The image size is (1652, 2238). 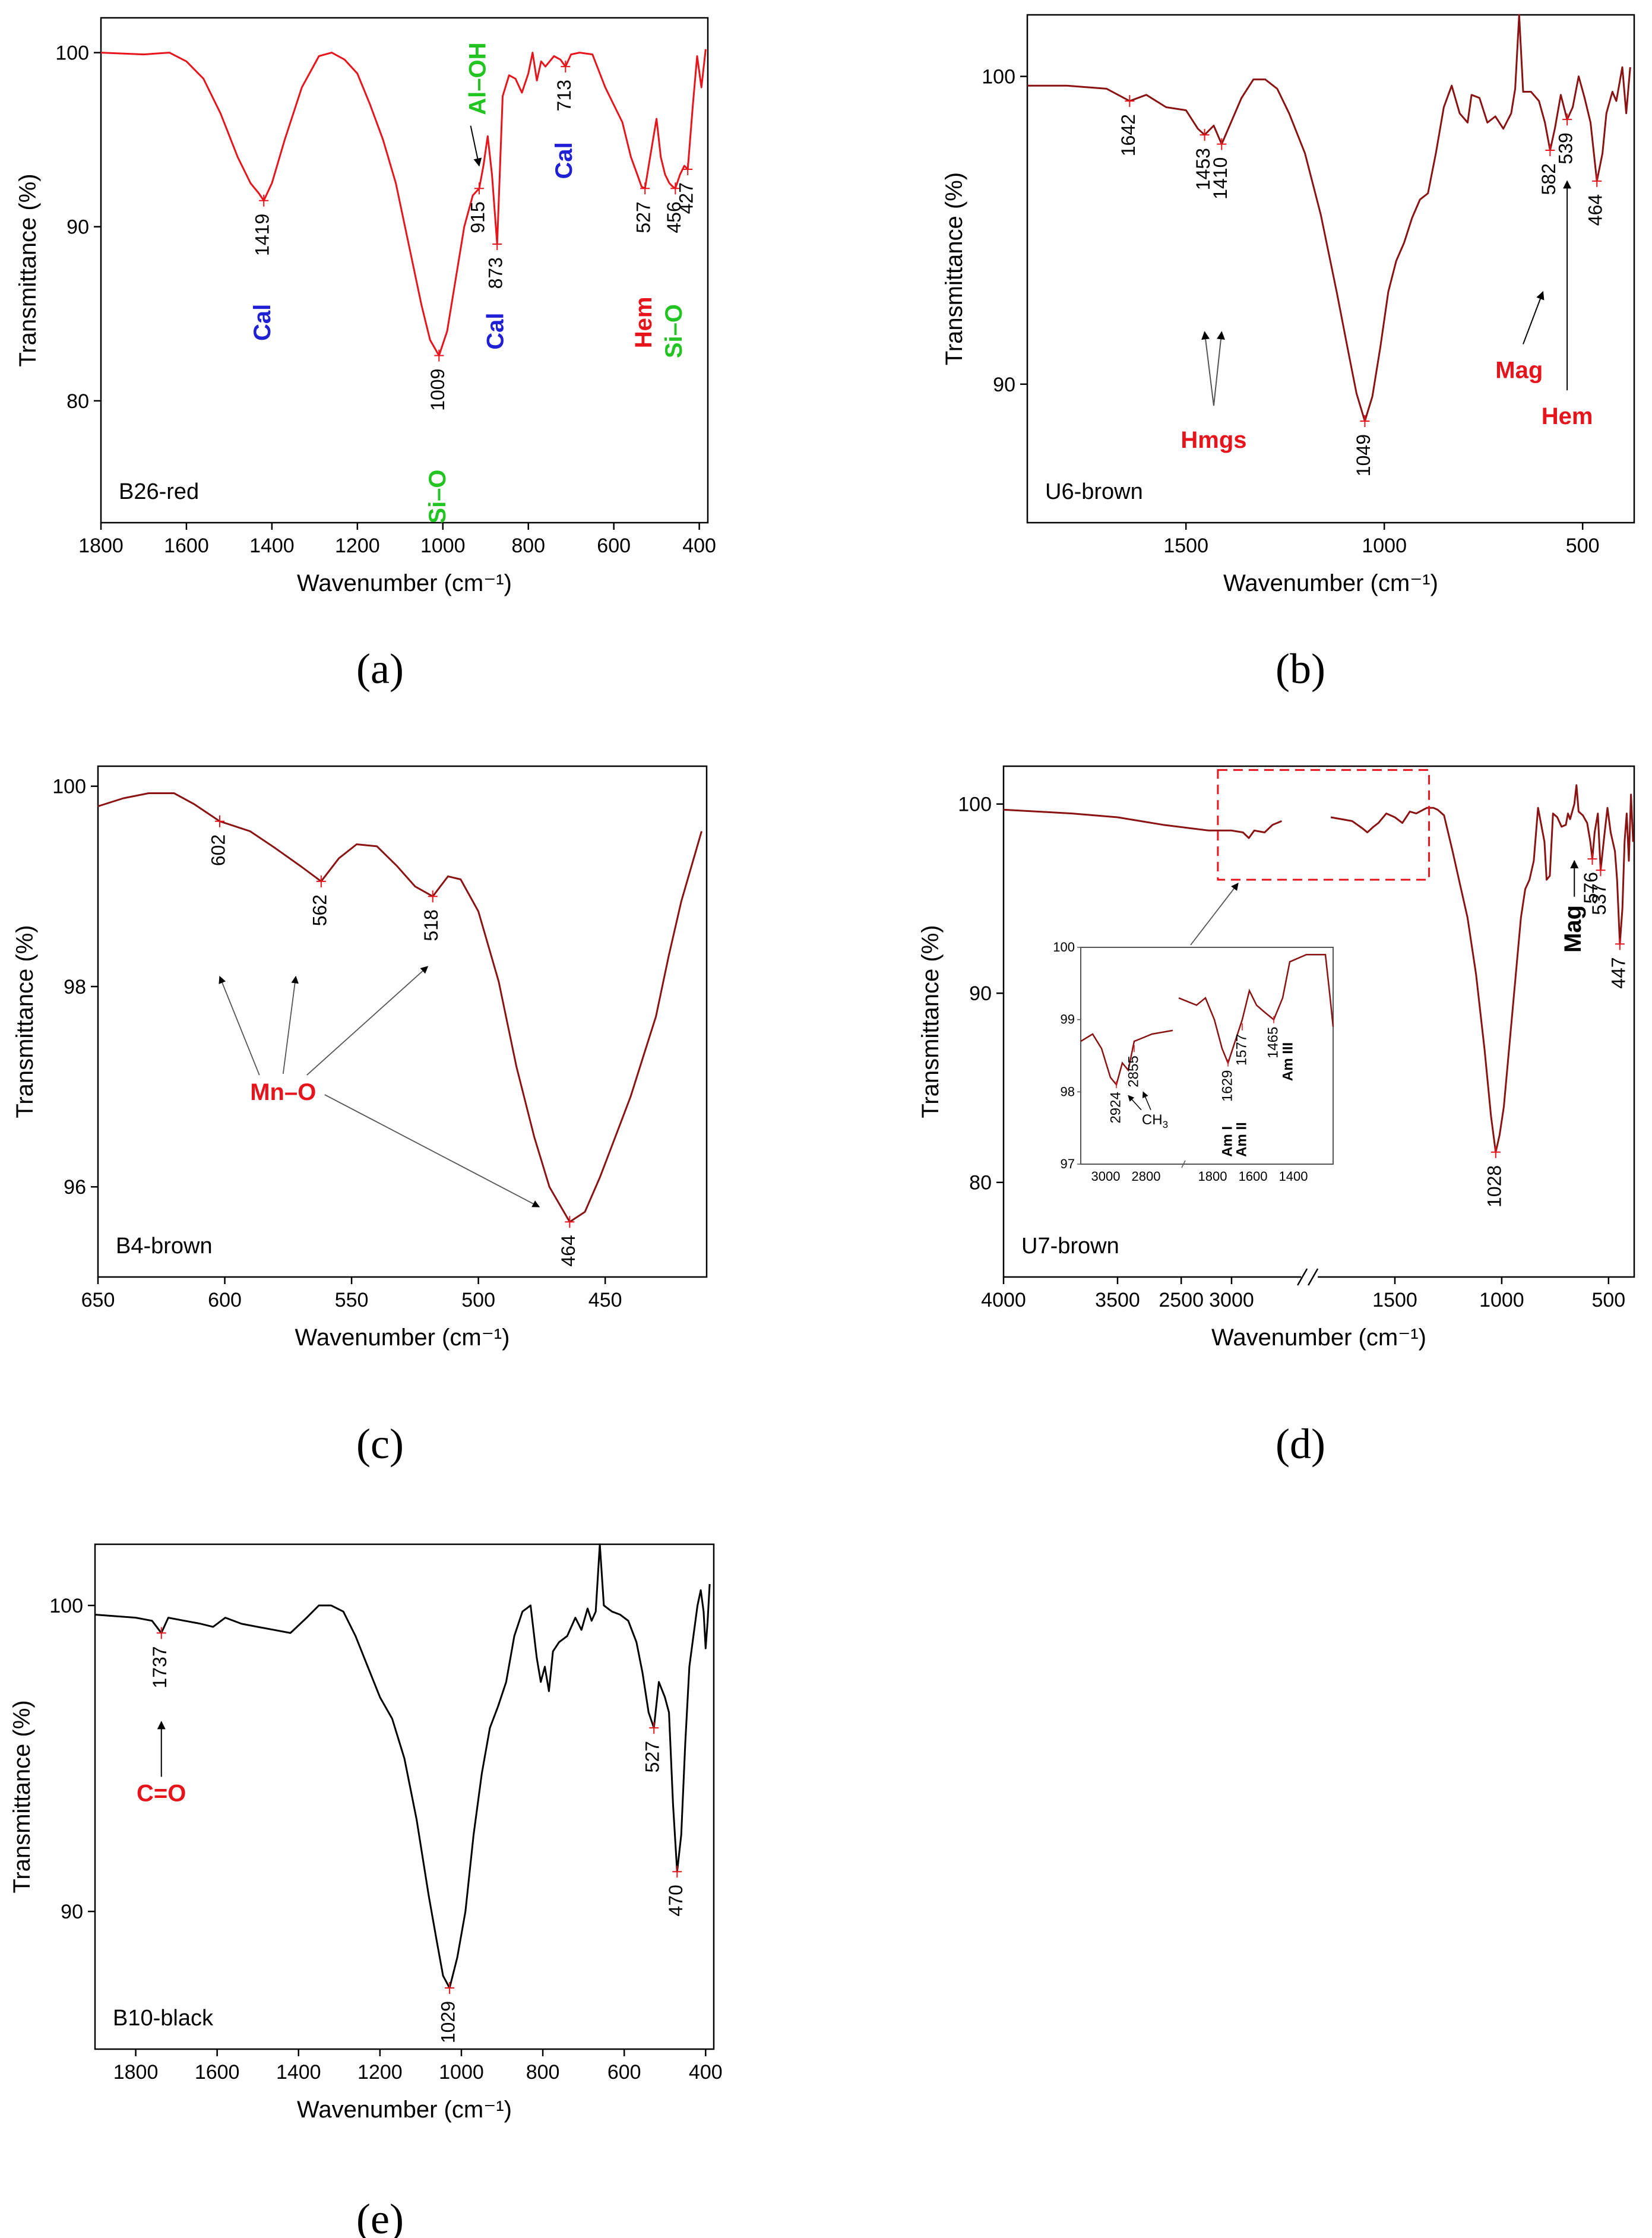 What do you see at coordinates (380, 2217) in the screenshot?
I see `panel-caption: (e)` at bounding box center [380, 2217].